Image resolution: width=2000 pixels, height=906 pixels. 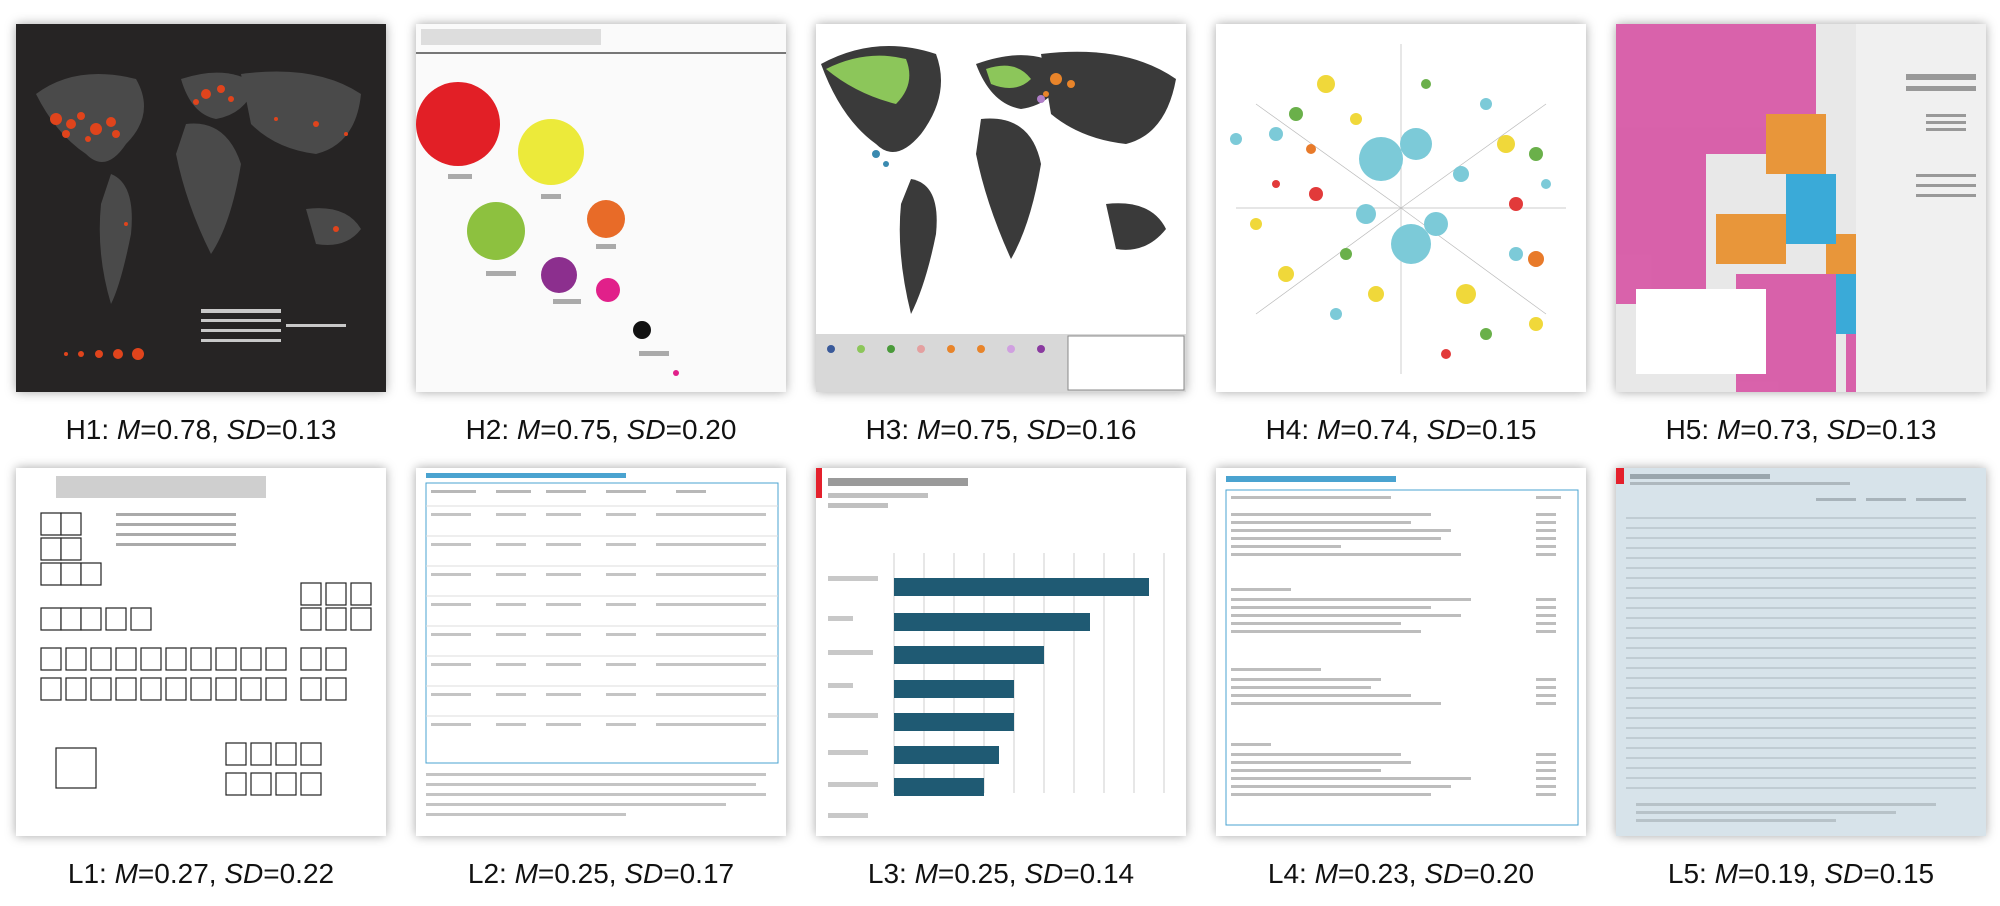 I want to click on thumbnail-L3, so click(x=1001, y=652).